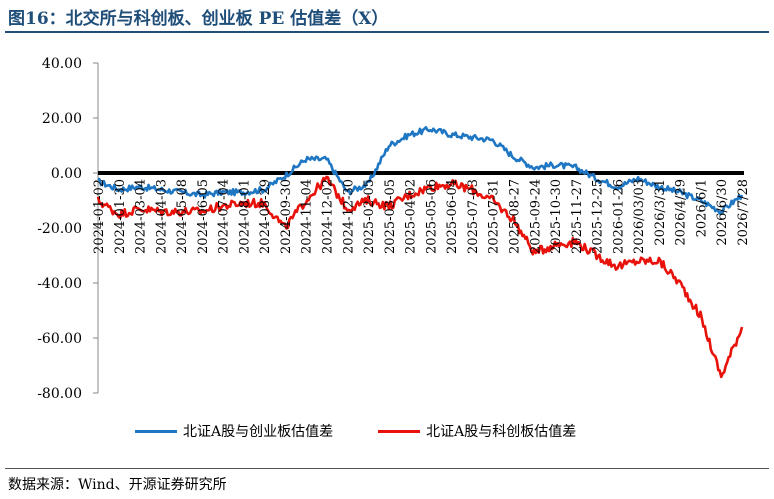 The image size is (774, 499). Describe the element at coordinates (307, 216) in the screenshot. I see `x-tick-label: 2024-11-04` at that location.